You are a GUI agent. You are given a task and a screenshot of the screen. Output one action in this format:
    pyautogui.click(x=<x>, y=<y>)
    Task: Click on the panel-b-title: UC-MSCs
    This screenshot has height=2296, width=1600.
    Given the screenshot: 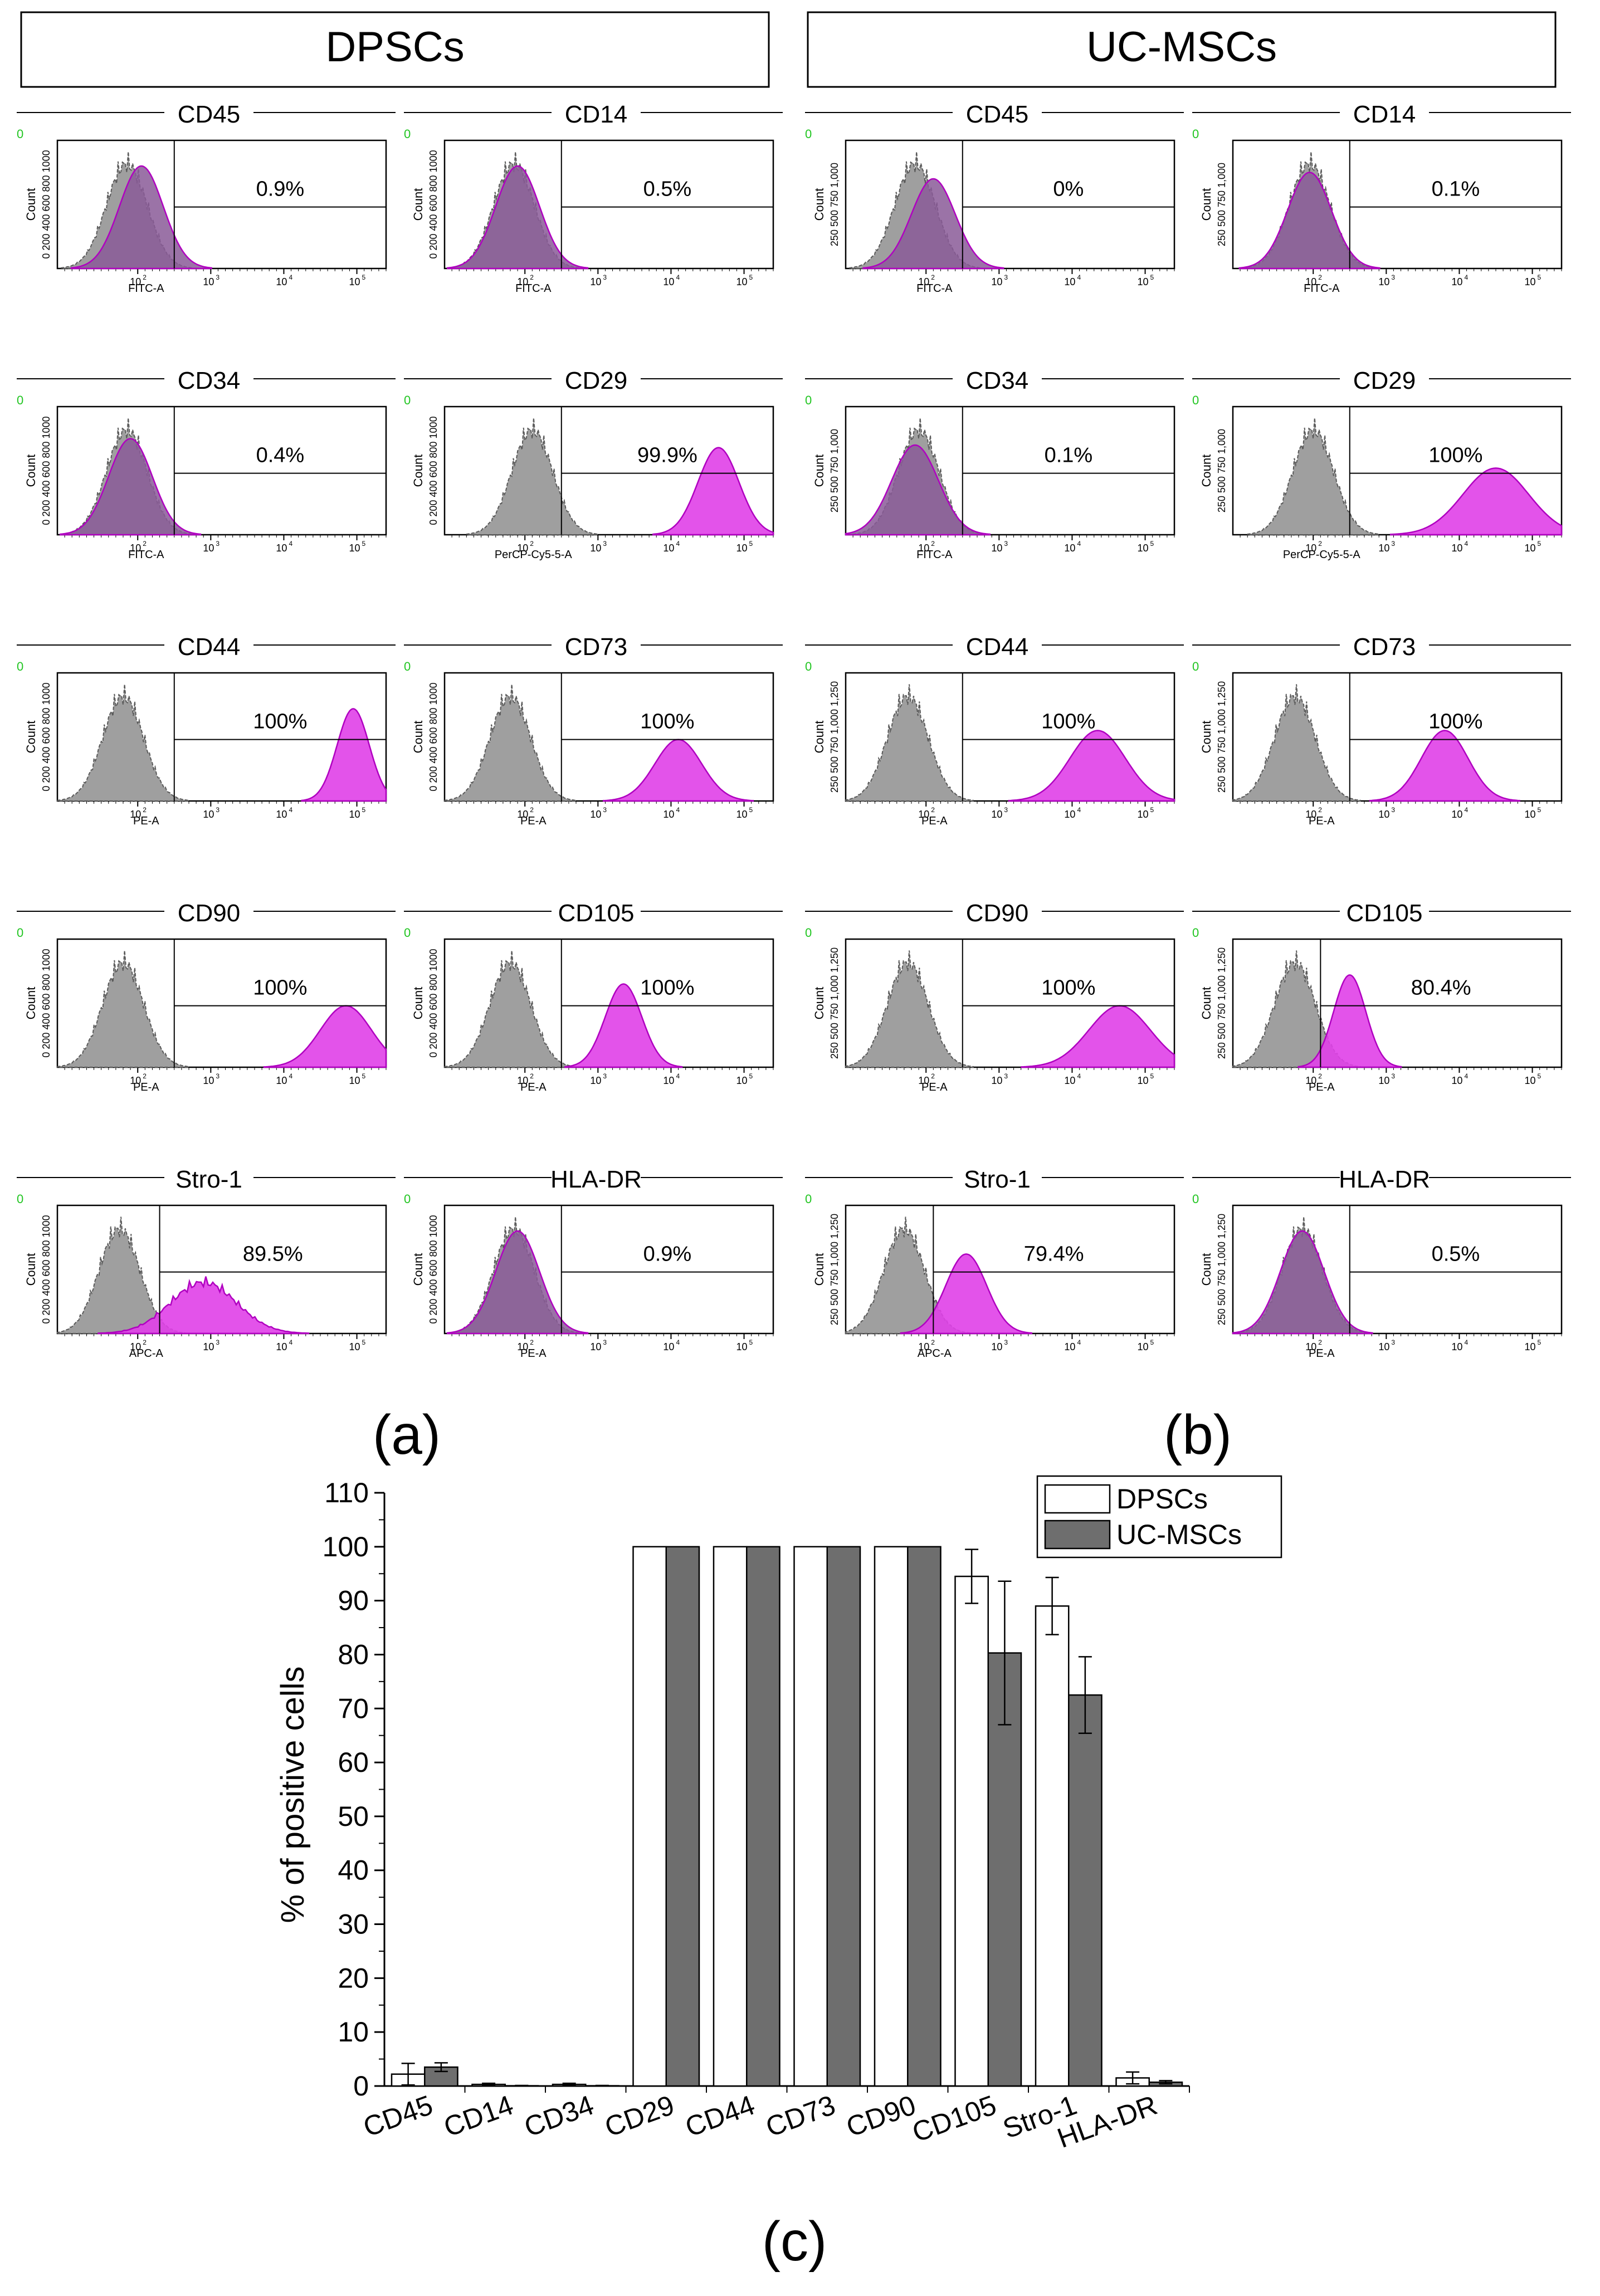 What is the action you would take?
    pyautogui.click(x=1181, y=47)
    